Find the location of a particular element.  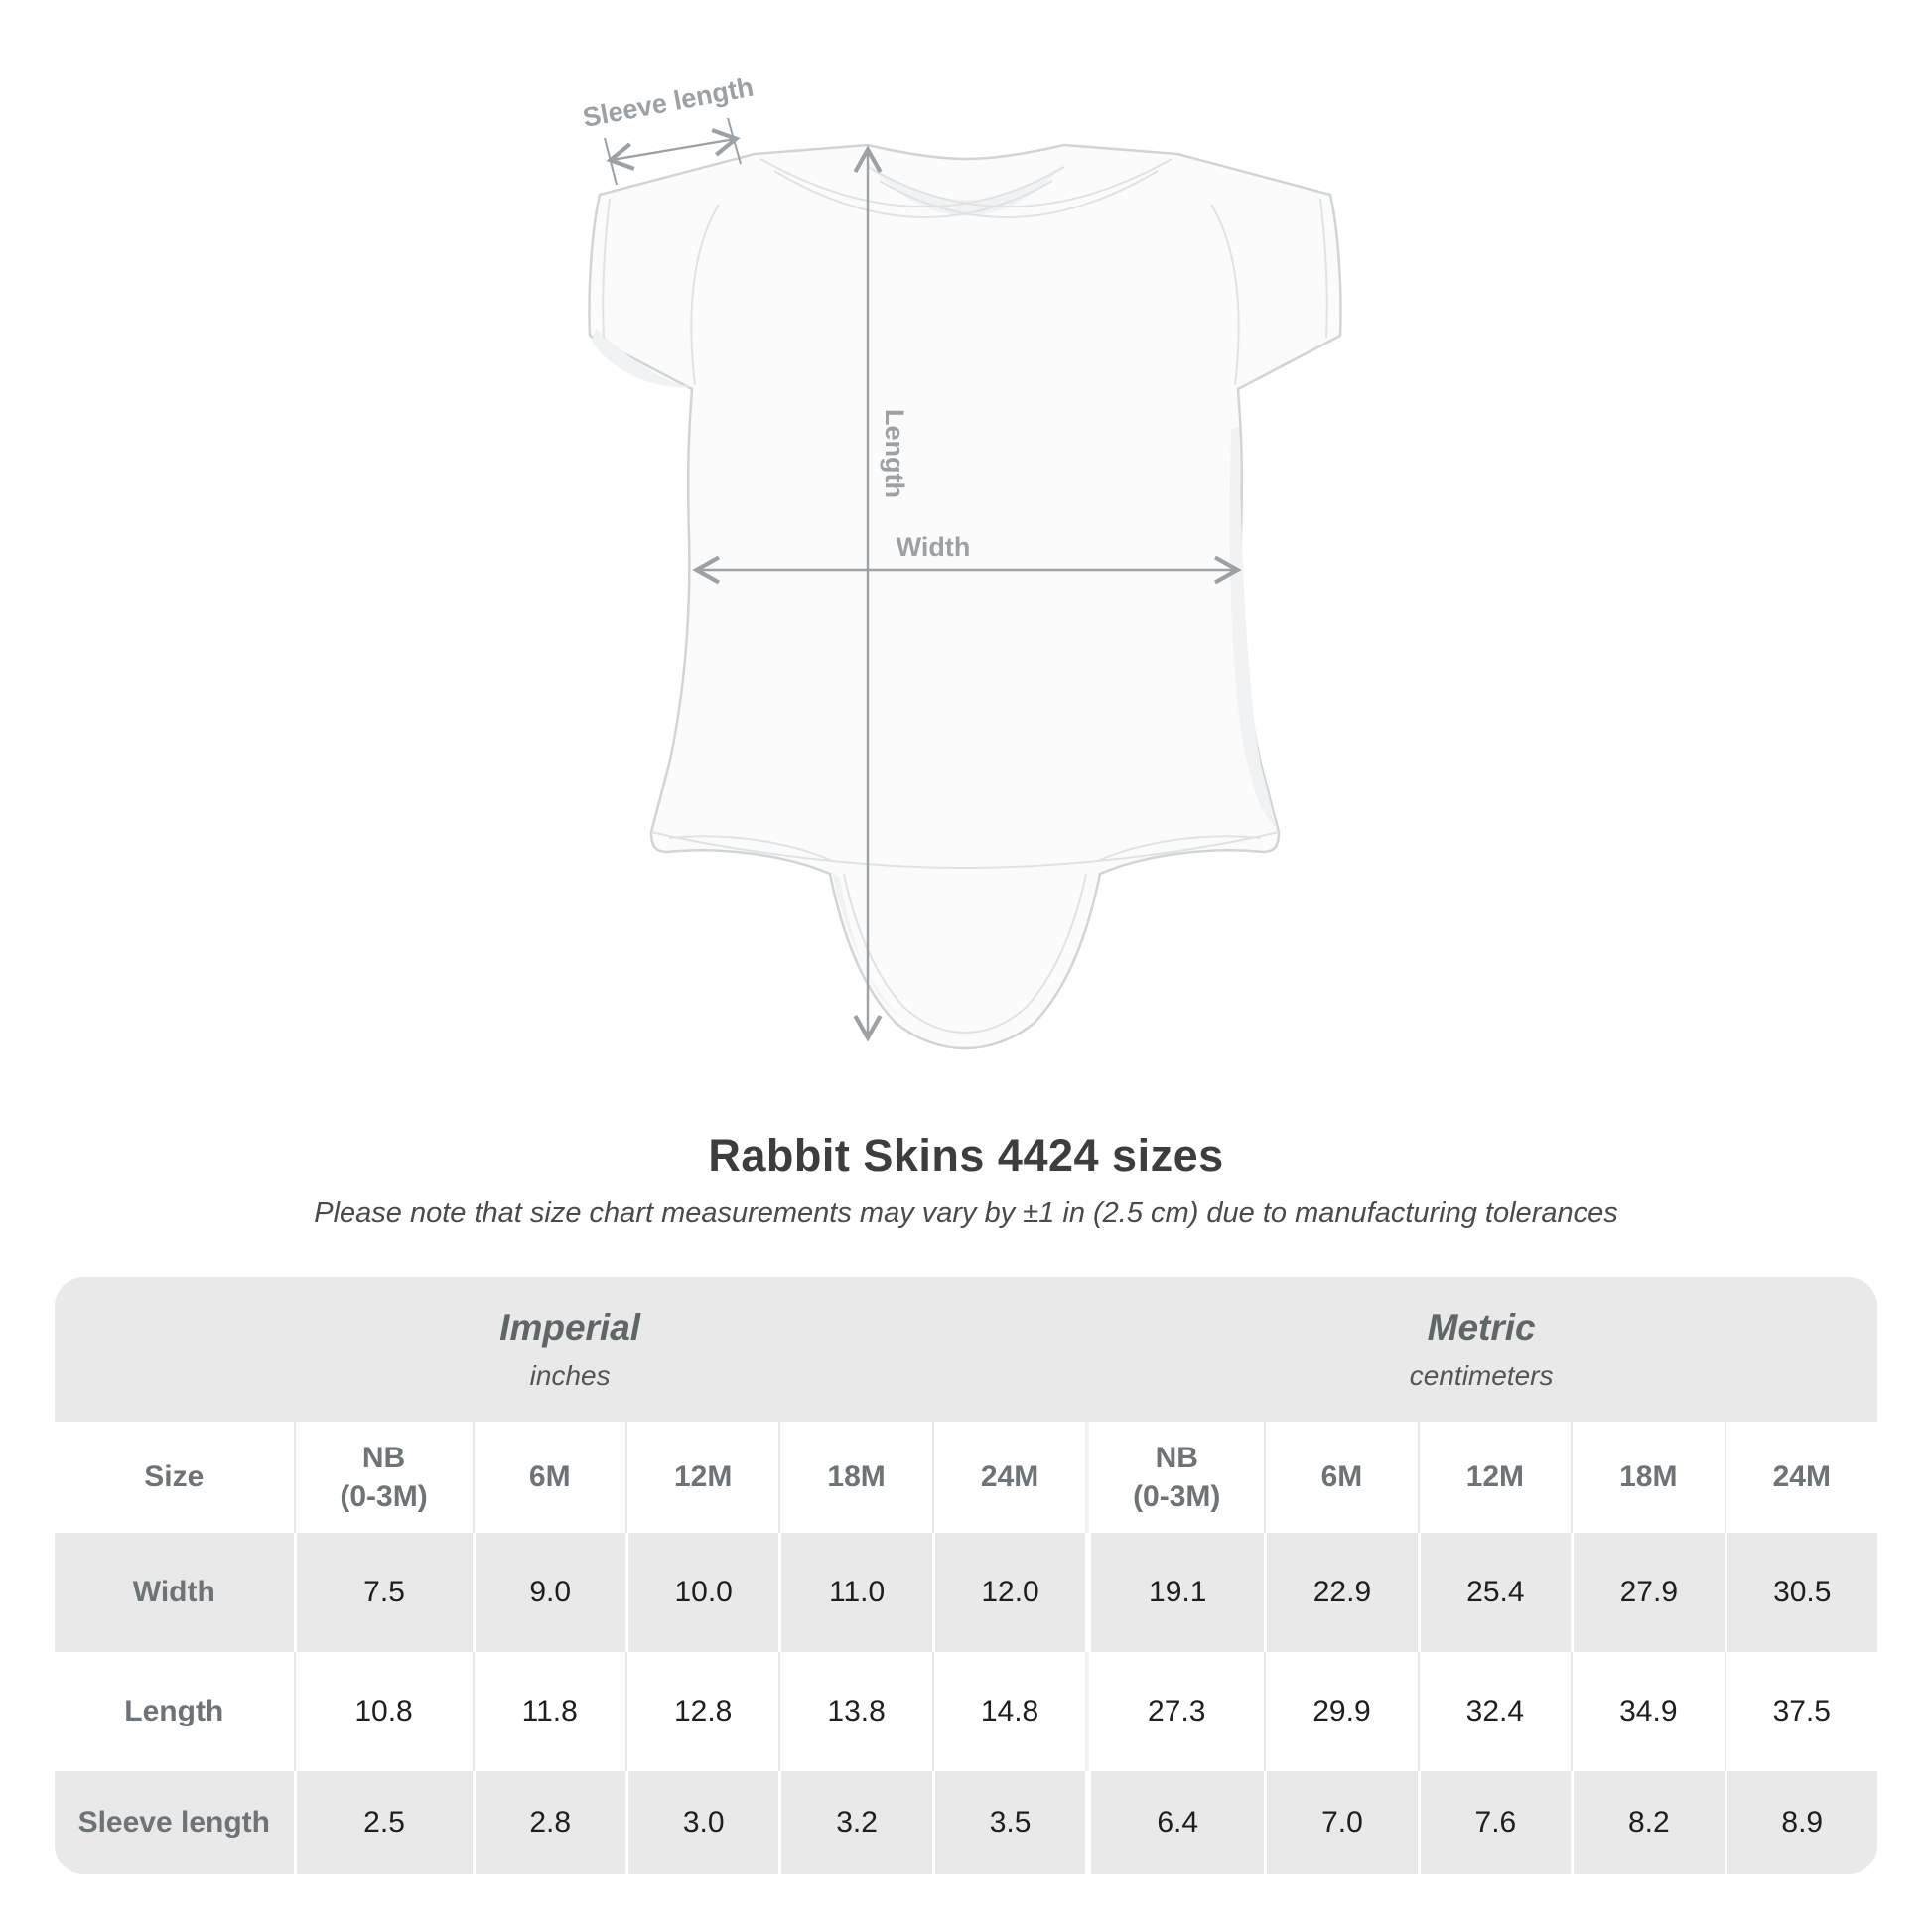

col-header-imperial-18m: 18M is located at coordinates (855, 1478).